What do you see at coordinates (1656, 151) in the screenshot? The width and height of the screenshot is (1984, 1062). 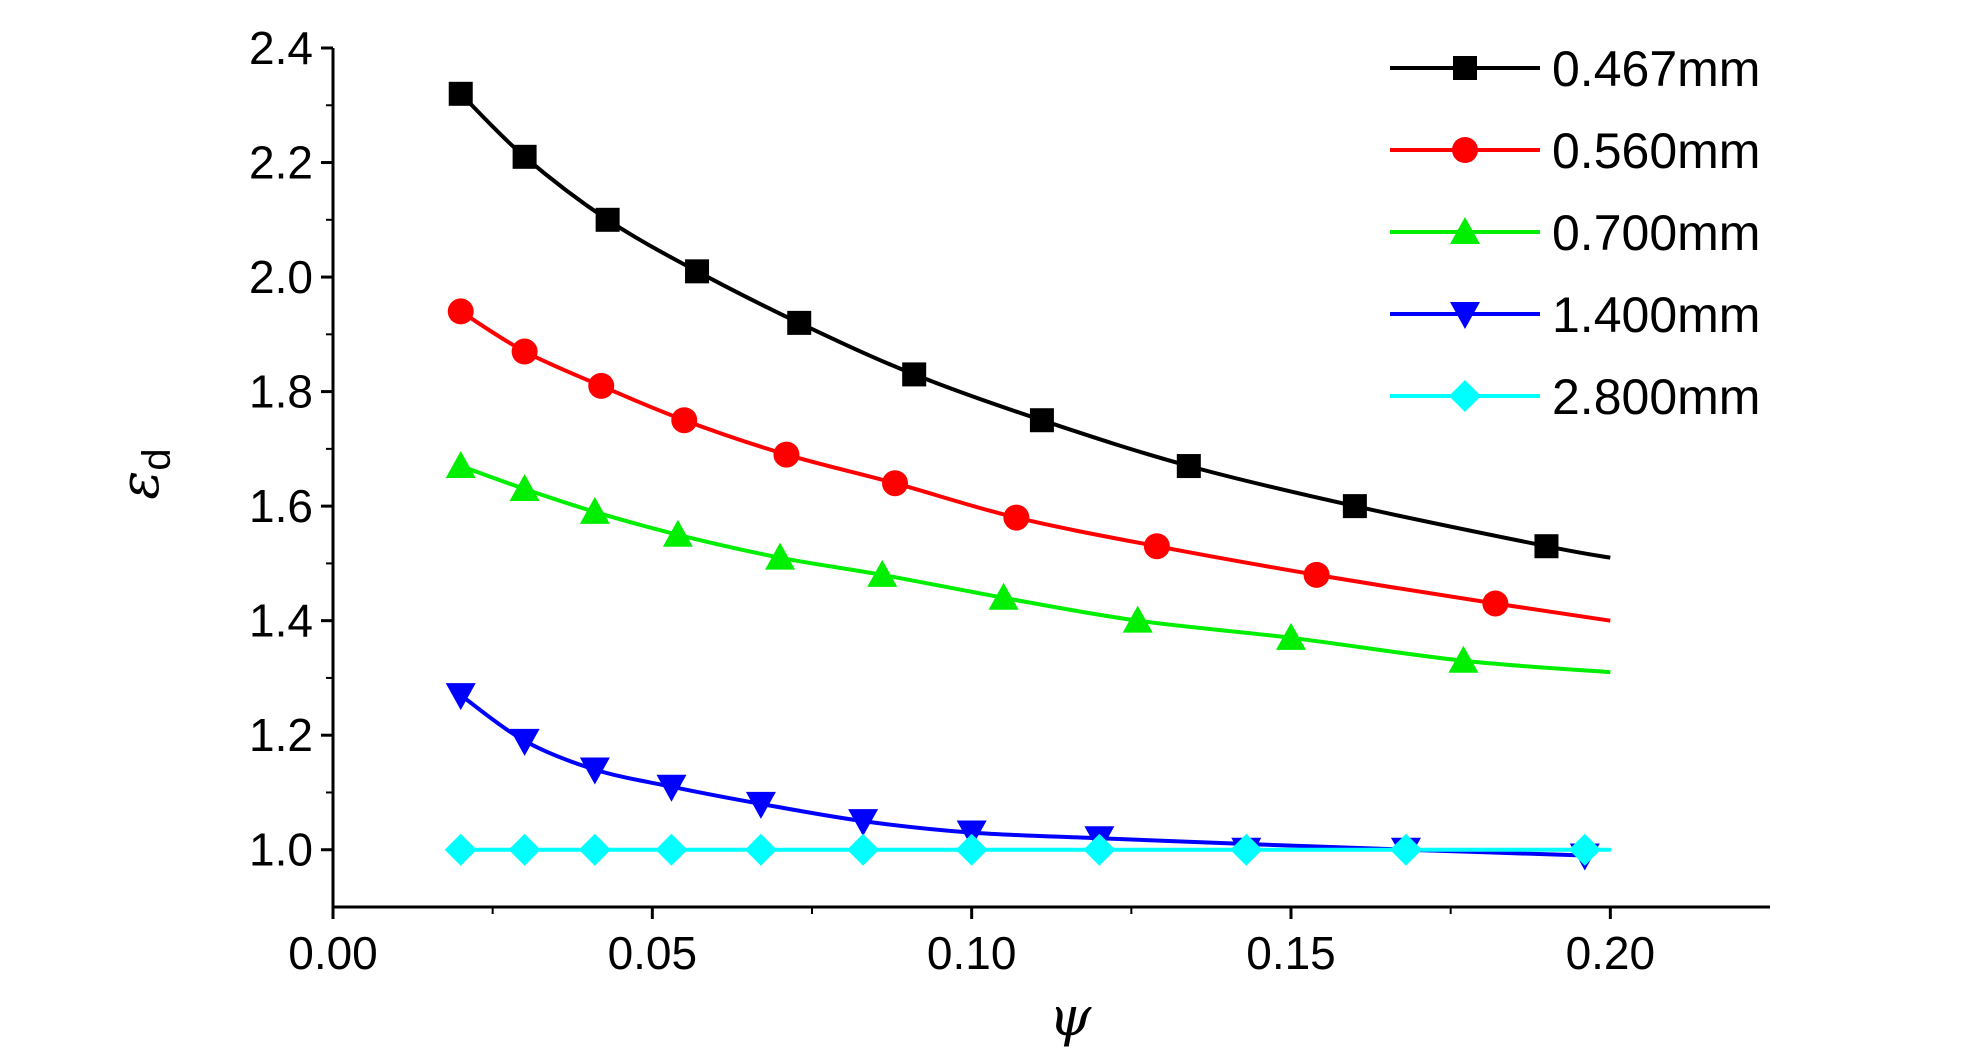 I see `legend-label-series-0-560mm: 0.560mm` at bounding box center [1656, 151].